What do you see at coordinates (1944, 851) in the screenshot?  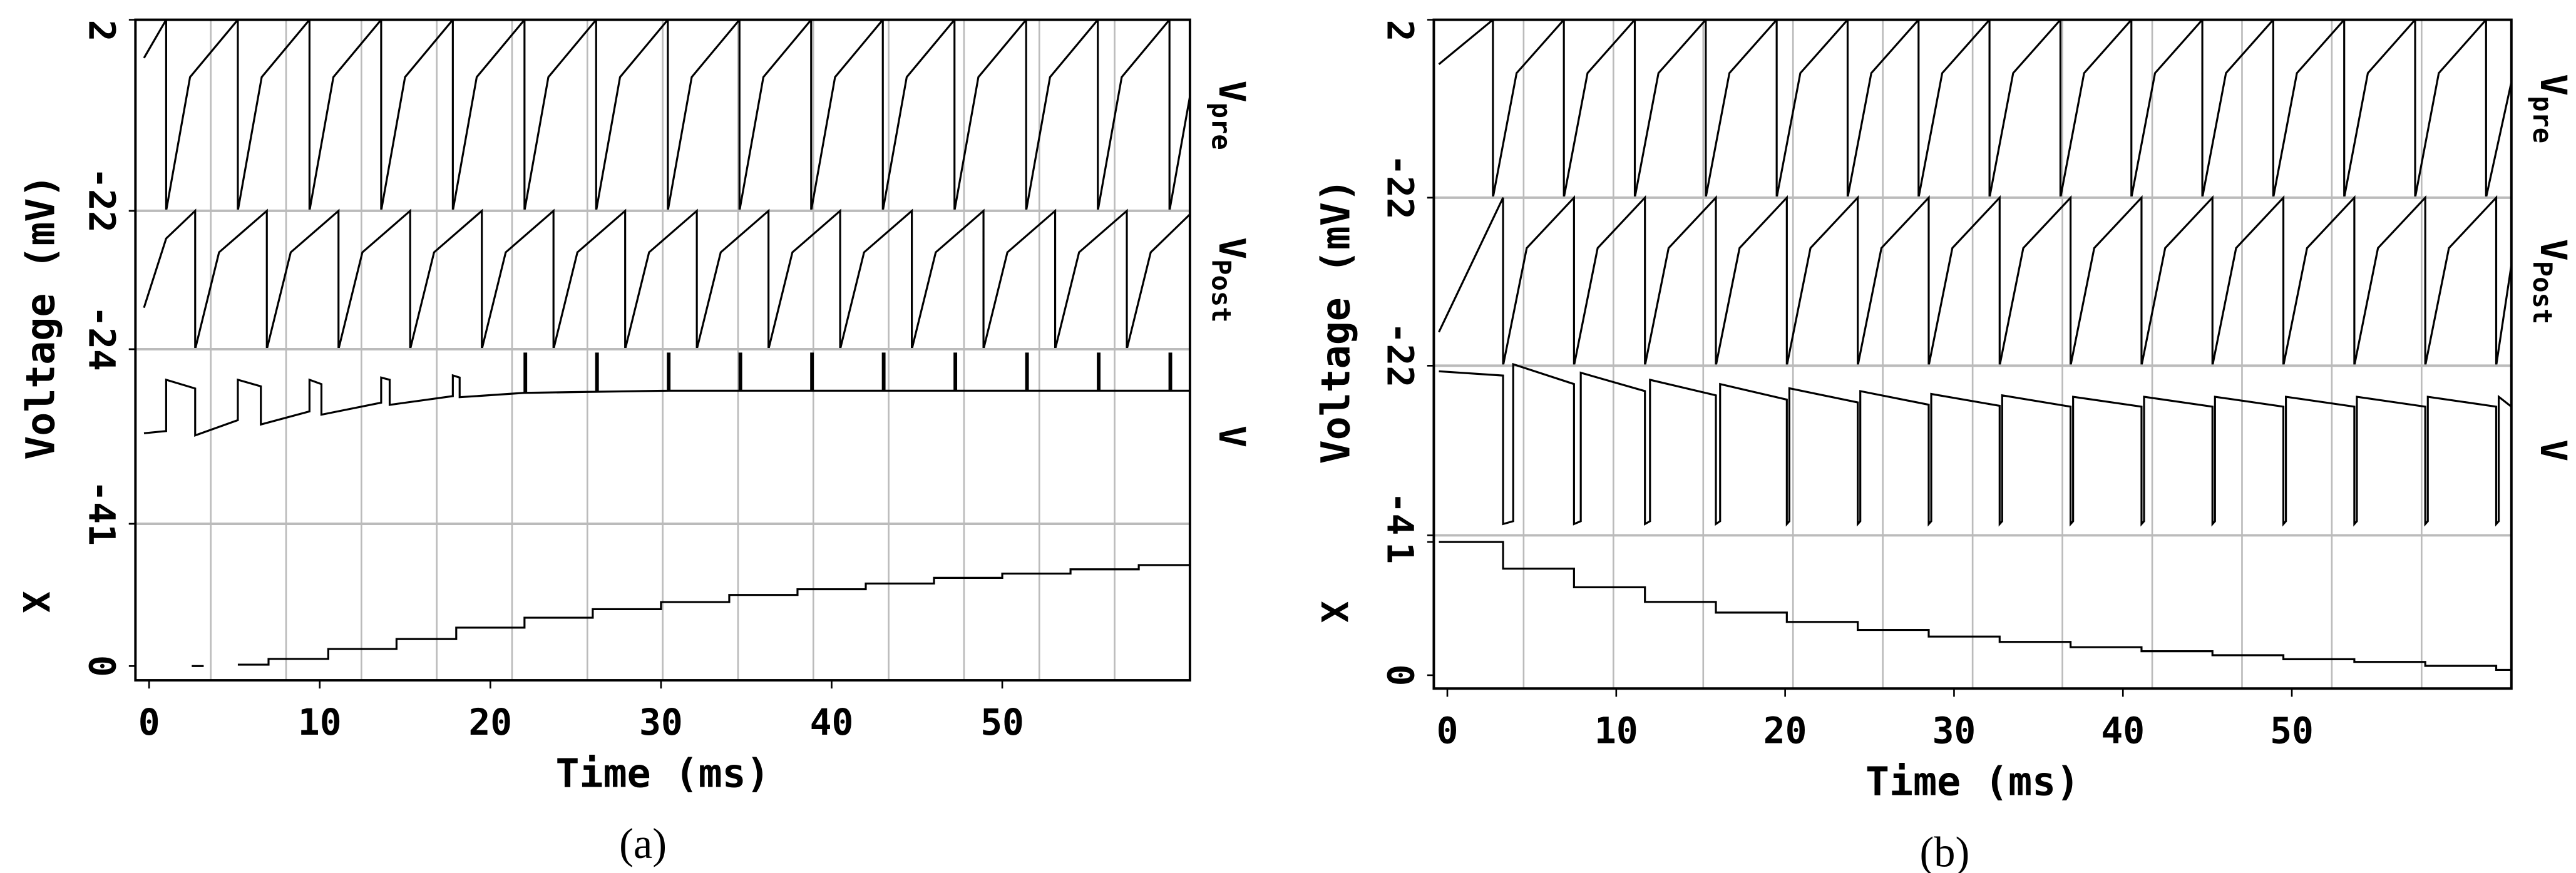 I see `caption: (b)` at bounding box center [1944, 851].